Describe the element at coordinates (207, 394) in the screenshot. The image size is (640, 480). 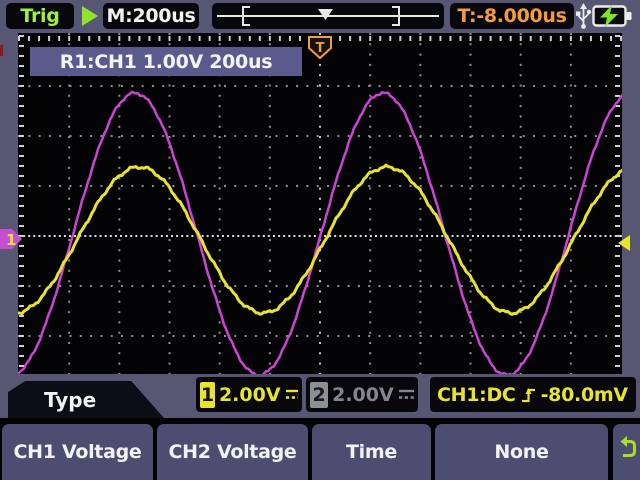
I see `ch1-badge: 1` at that location.